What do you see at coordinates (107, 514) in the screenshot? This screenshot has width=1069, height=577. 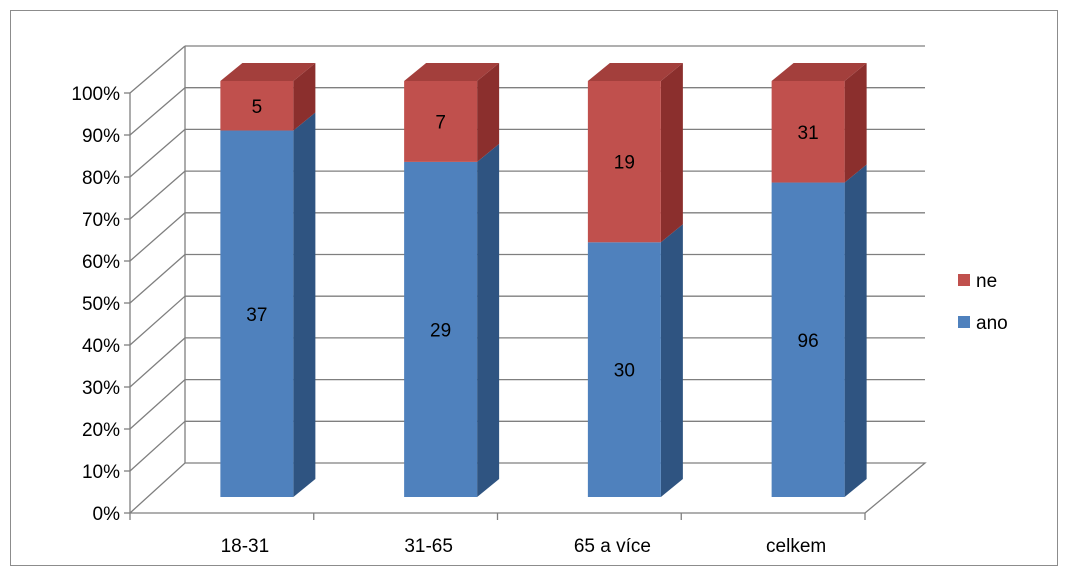 I see `y-tick-label: 0%` at bounding box center [107, 514].